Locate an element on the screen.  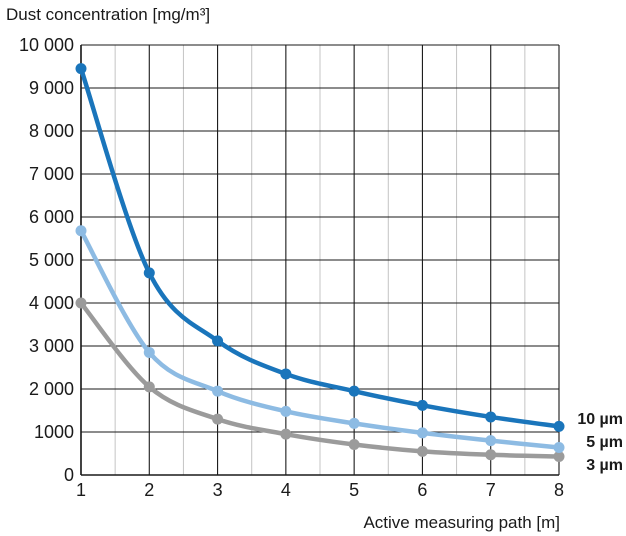
series-label: 3 µm is located at coordinates (604, 465).